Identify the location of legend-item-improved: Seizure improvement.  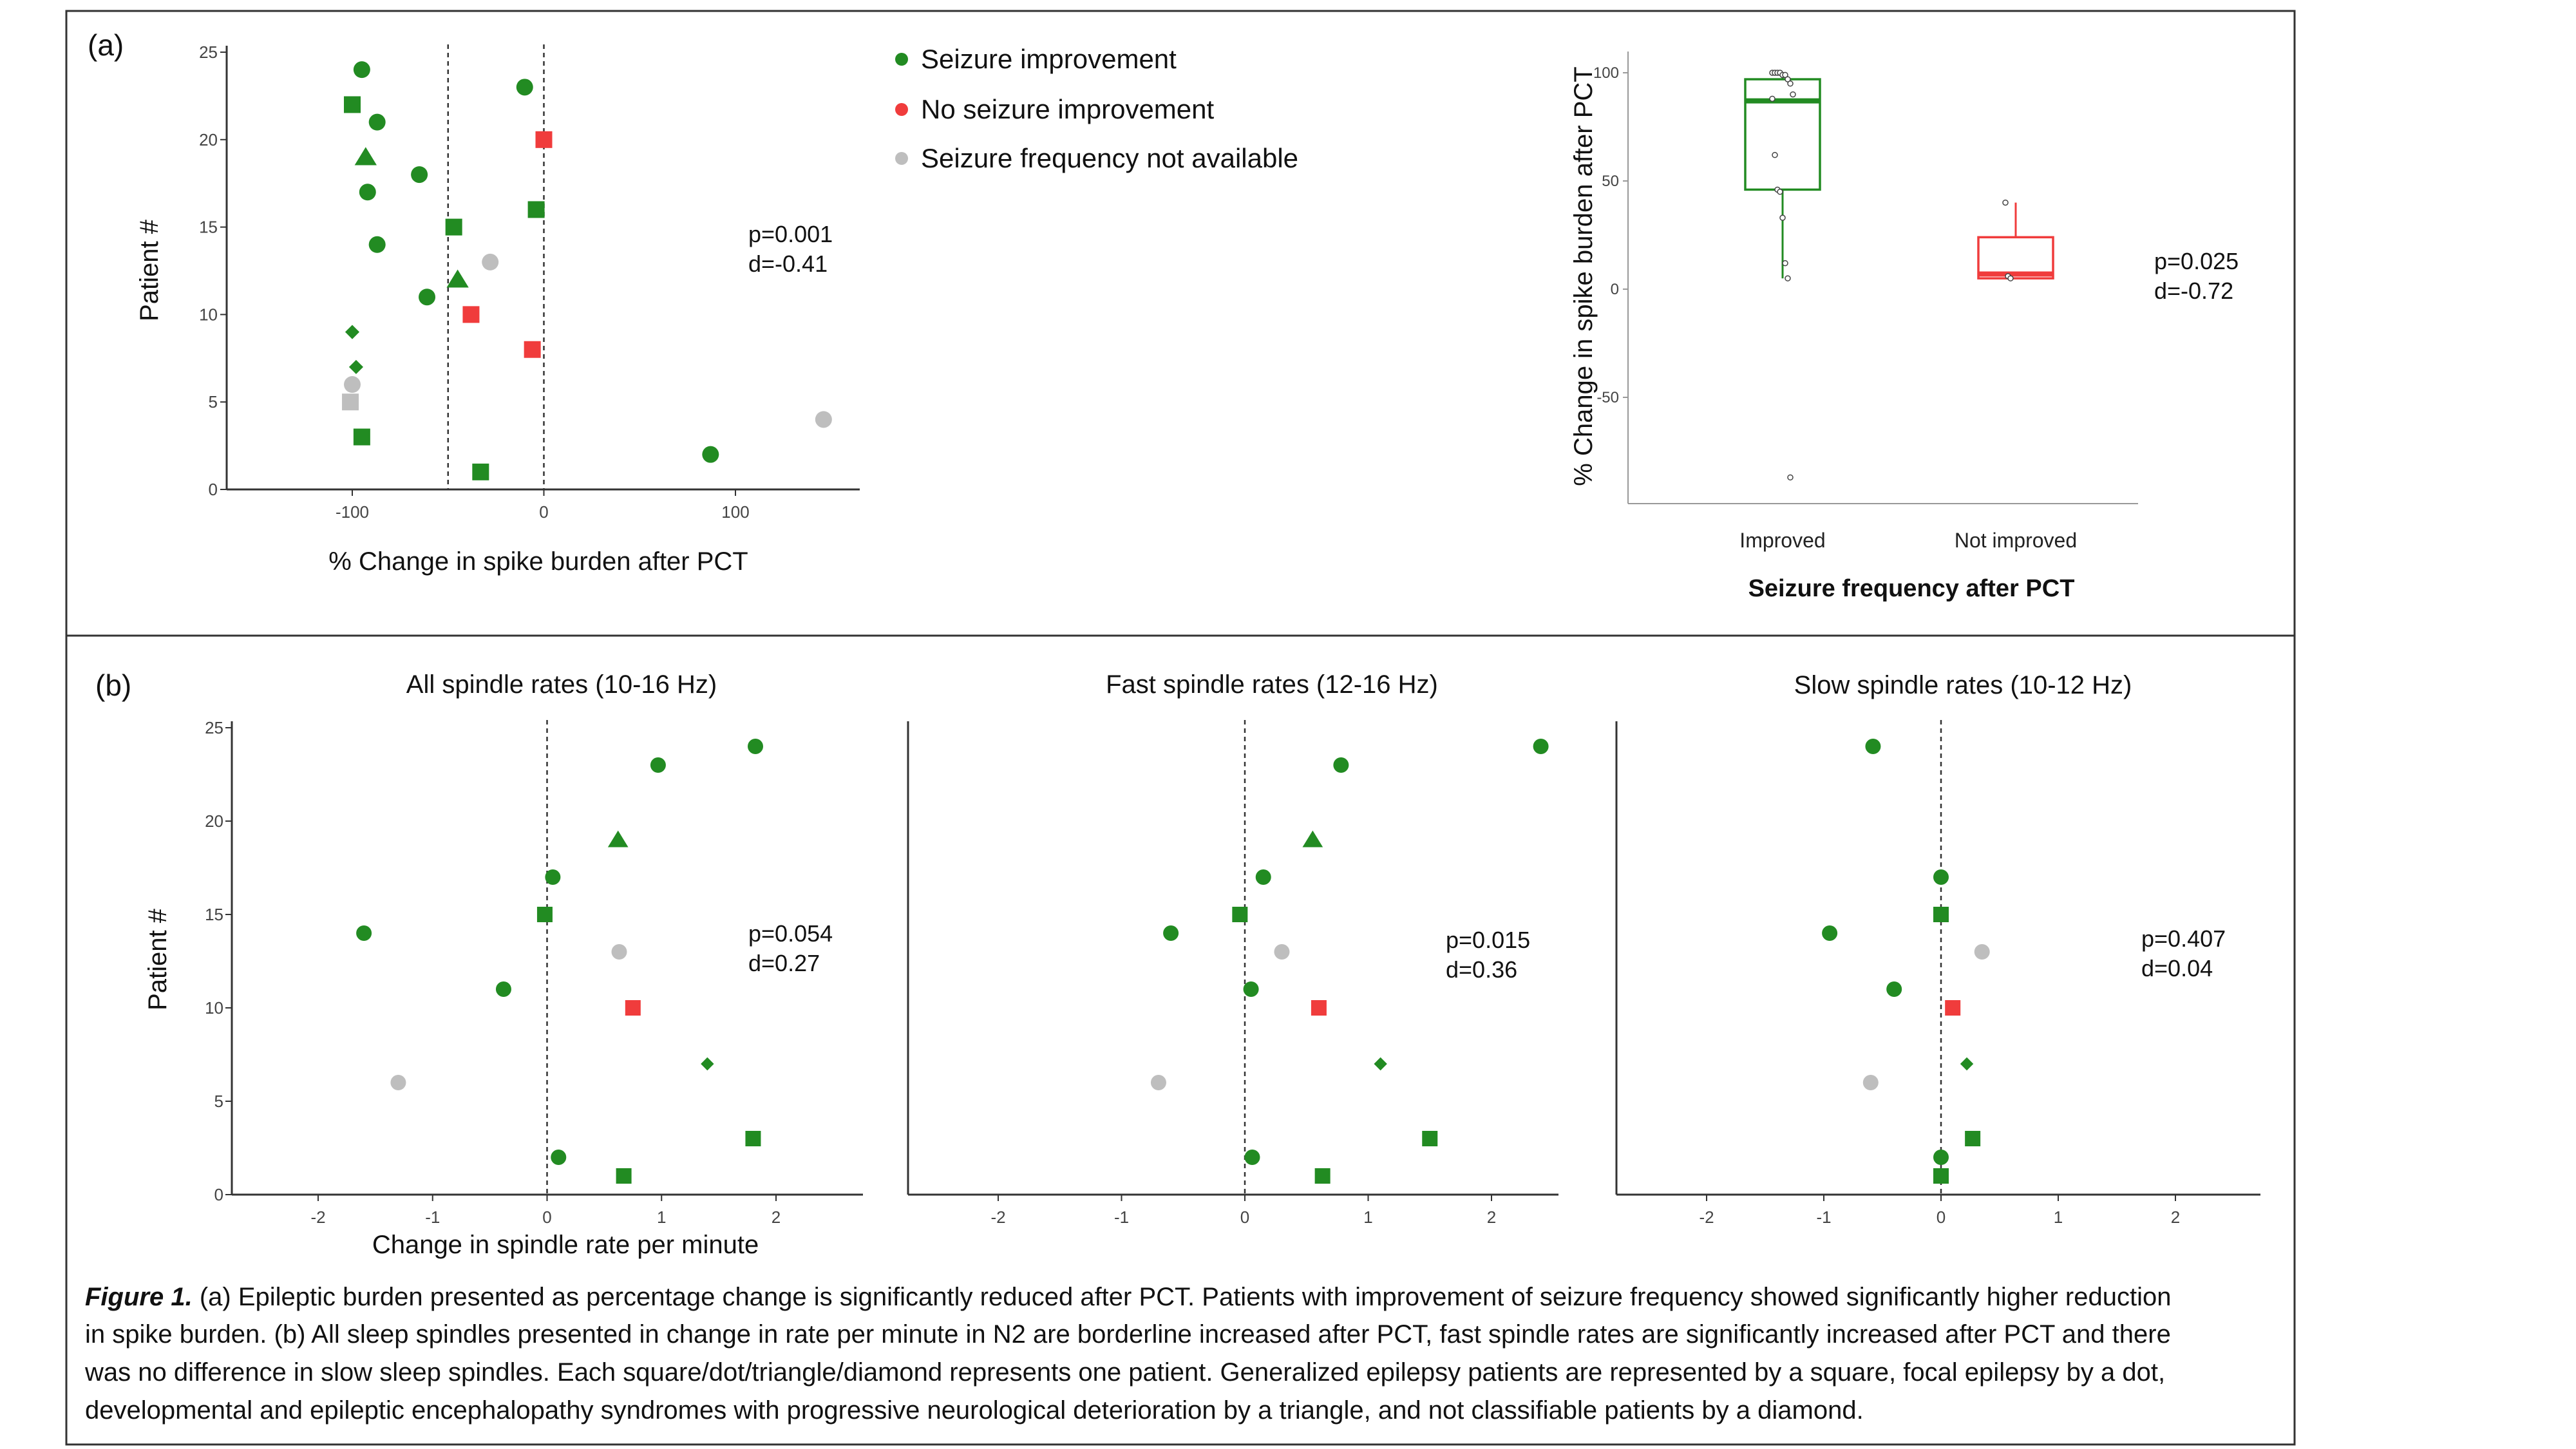
(1036, 59).